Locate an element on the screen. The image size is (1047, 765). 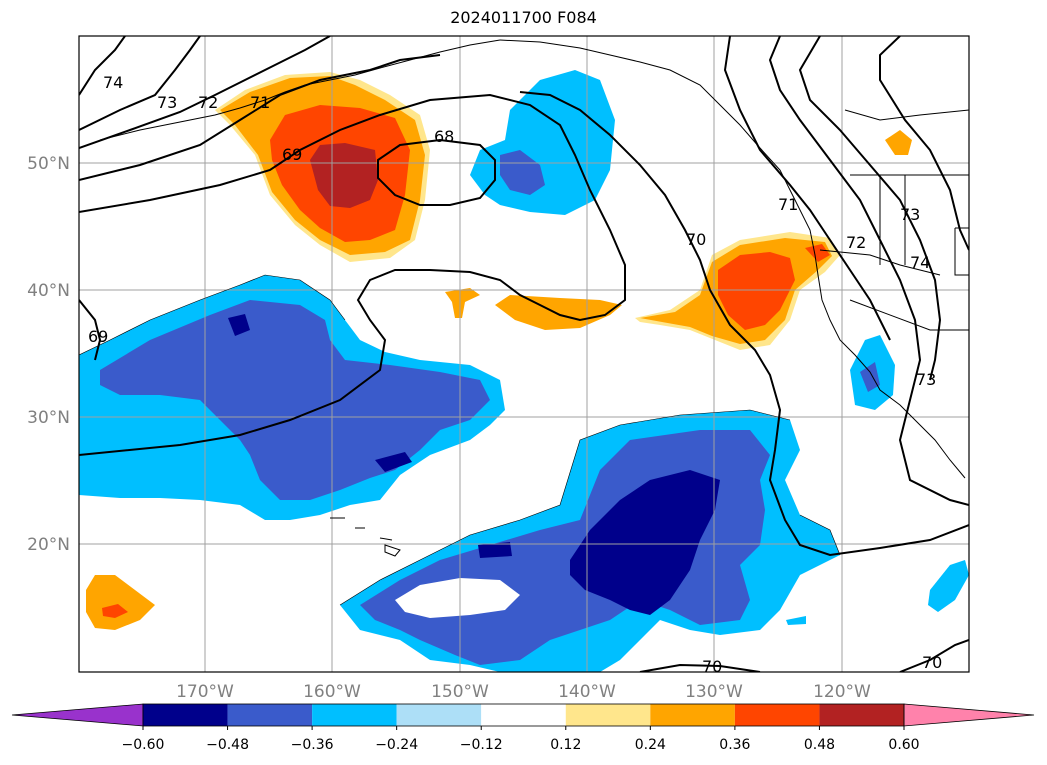
pos-area-southwest is located at coordinates (120, 602).